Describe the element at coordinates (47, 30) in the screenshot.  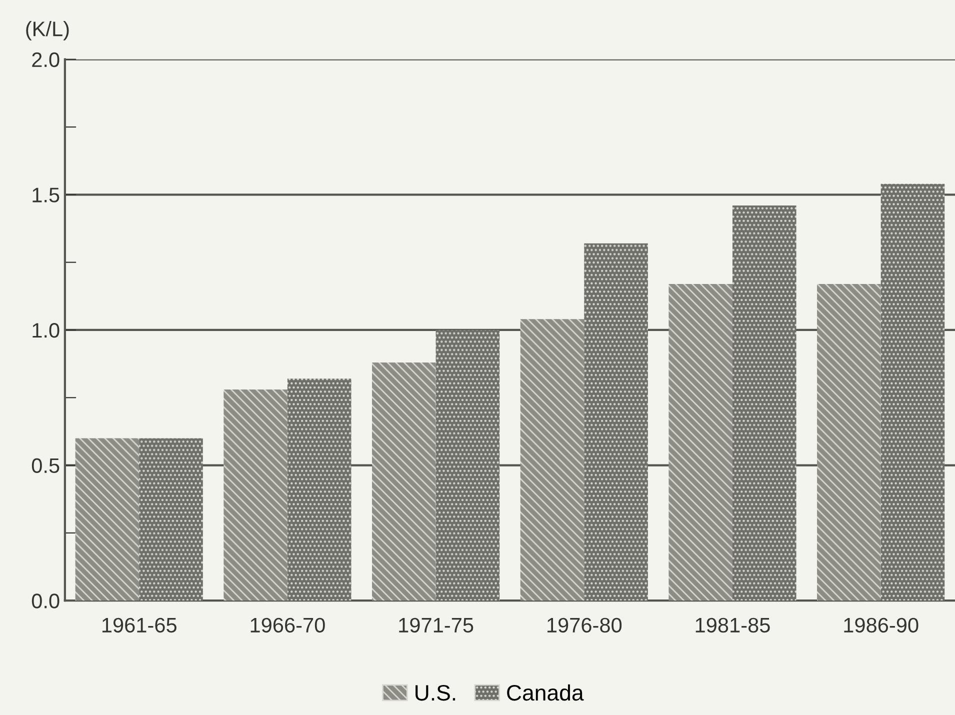
I see `y-axis-title: (K/L)` at that location.